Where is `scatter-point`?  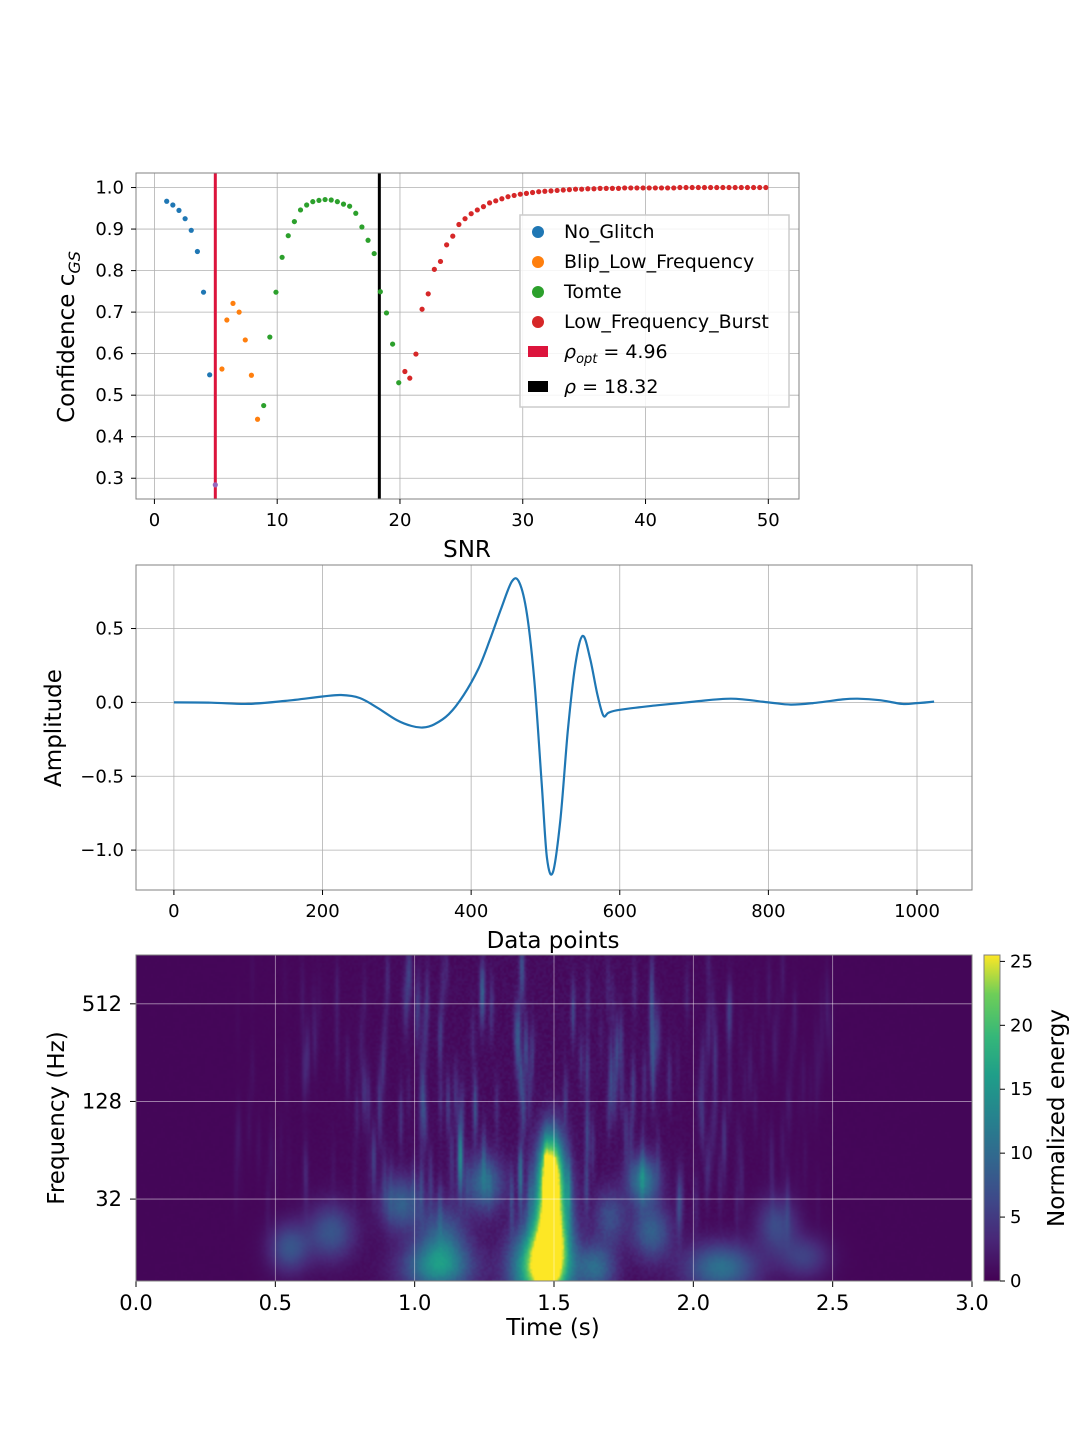 scatter-point is located at coordinates (215, 485).